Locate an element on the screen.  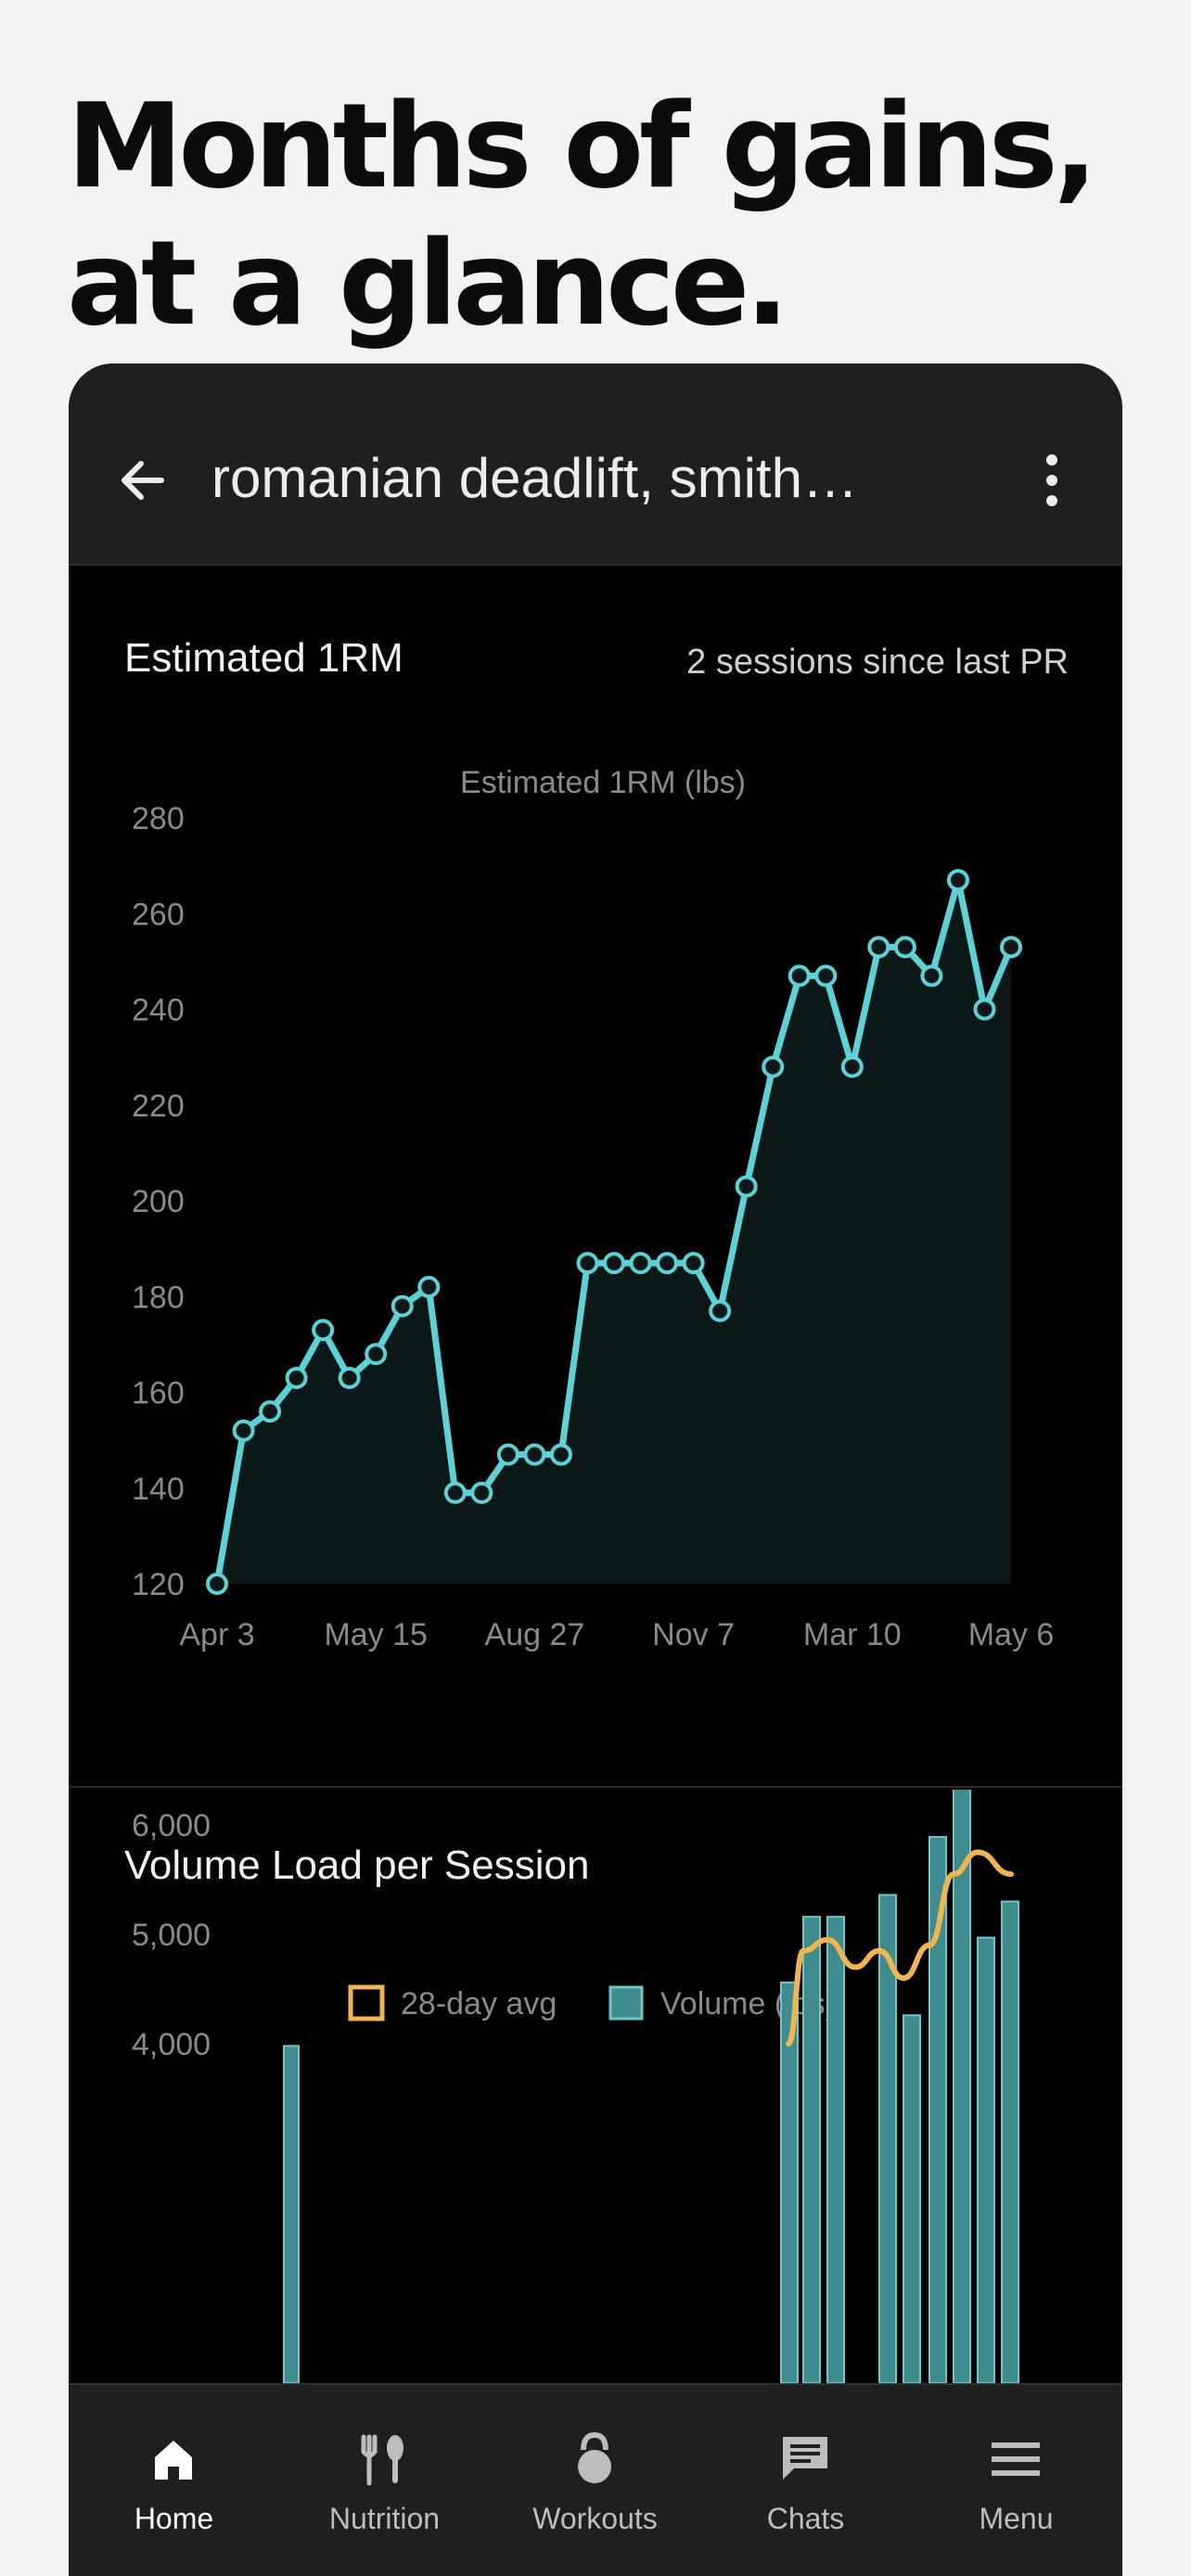
y-tick-label: 280 is located at coordinates (158, 819).